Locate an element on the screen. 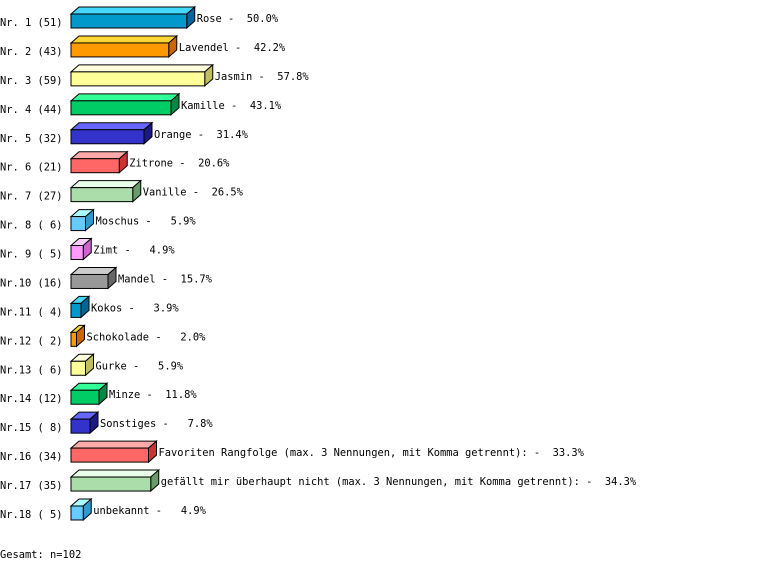 The width and height of the screenshot is (759, 571). data-label: Schokolade - 2.0% is located at coordinates (147, 337).